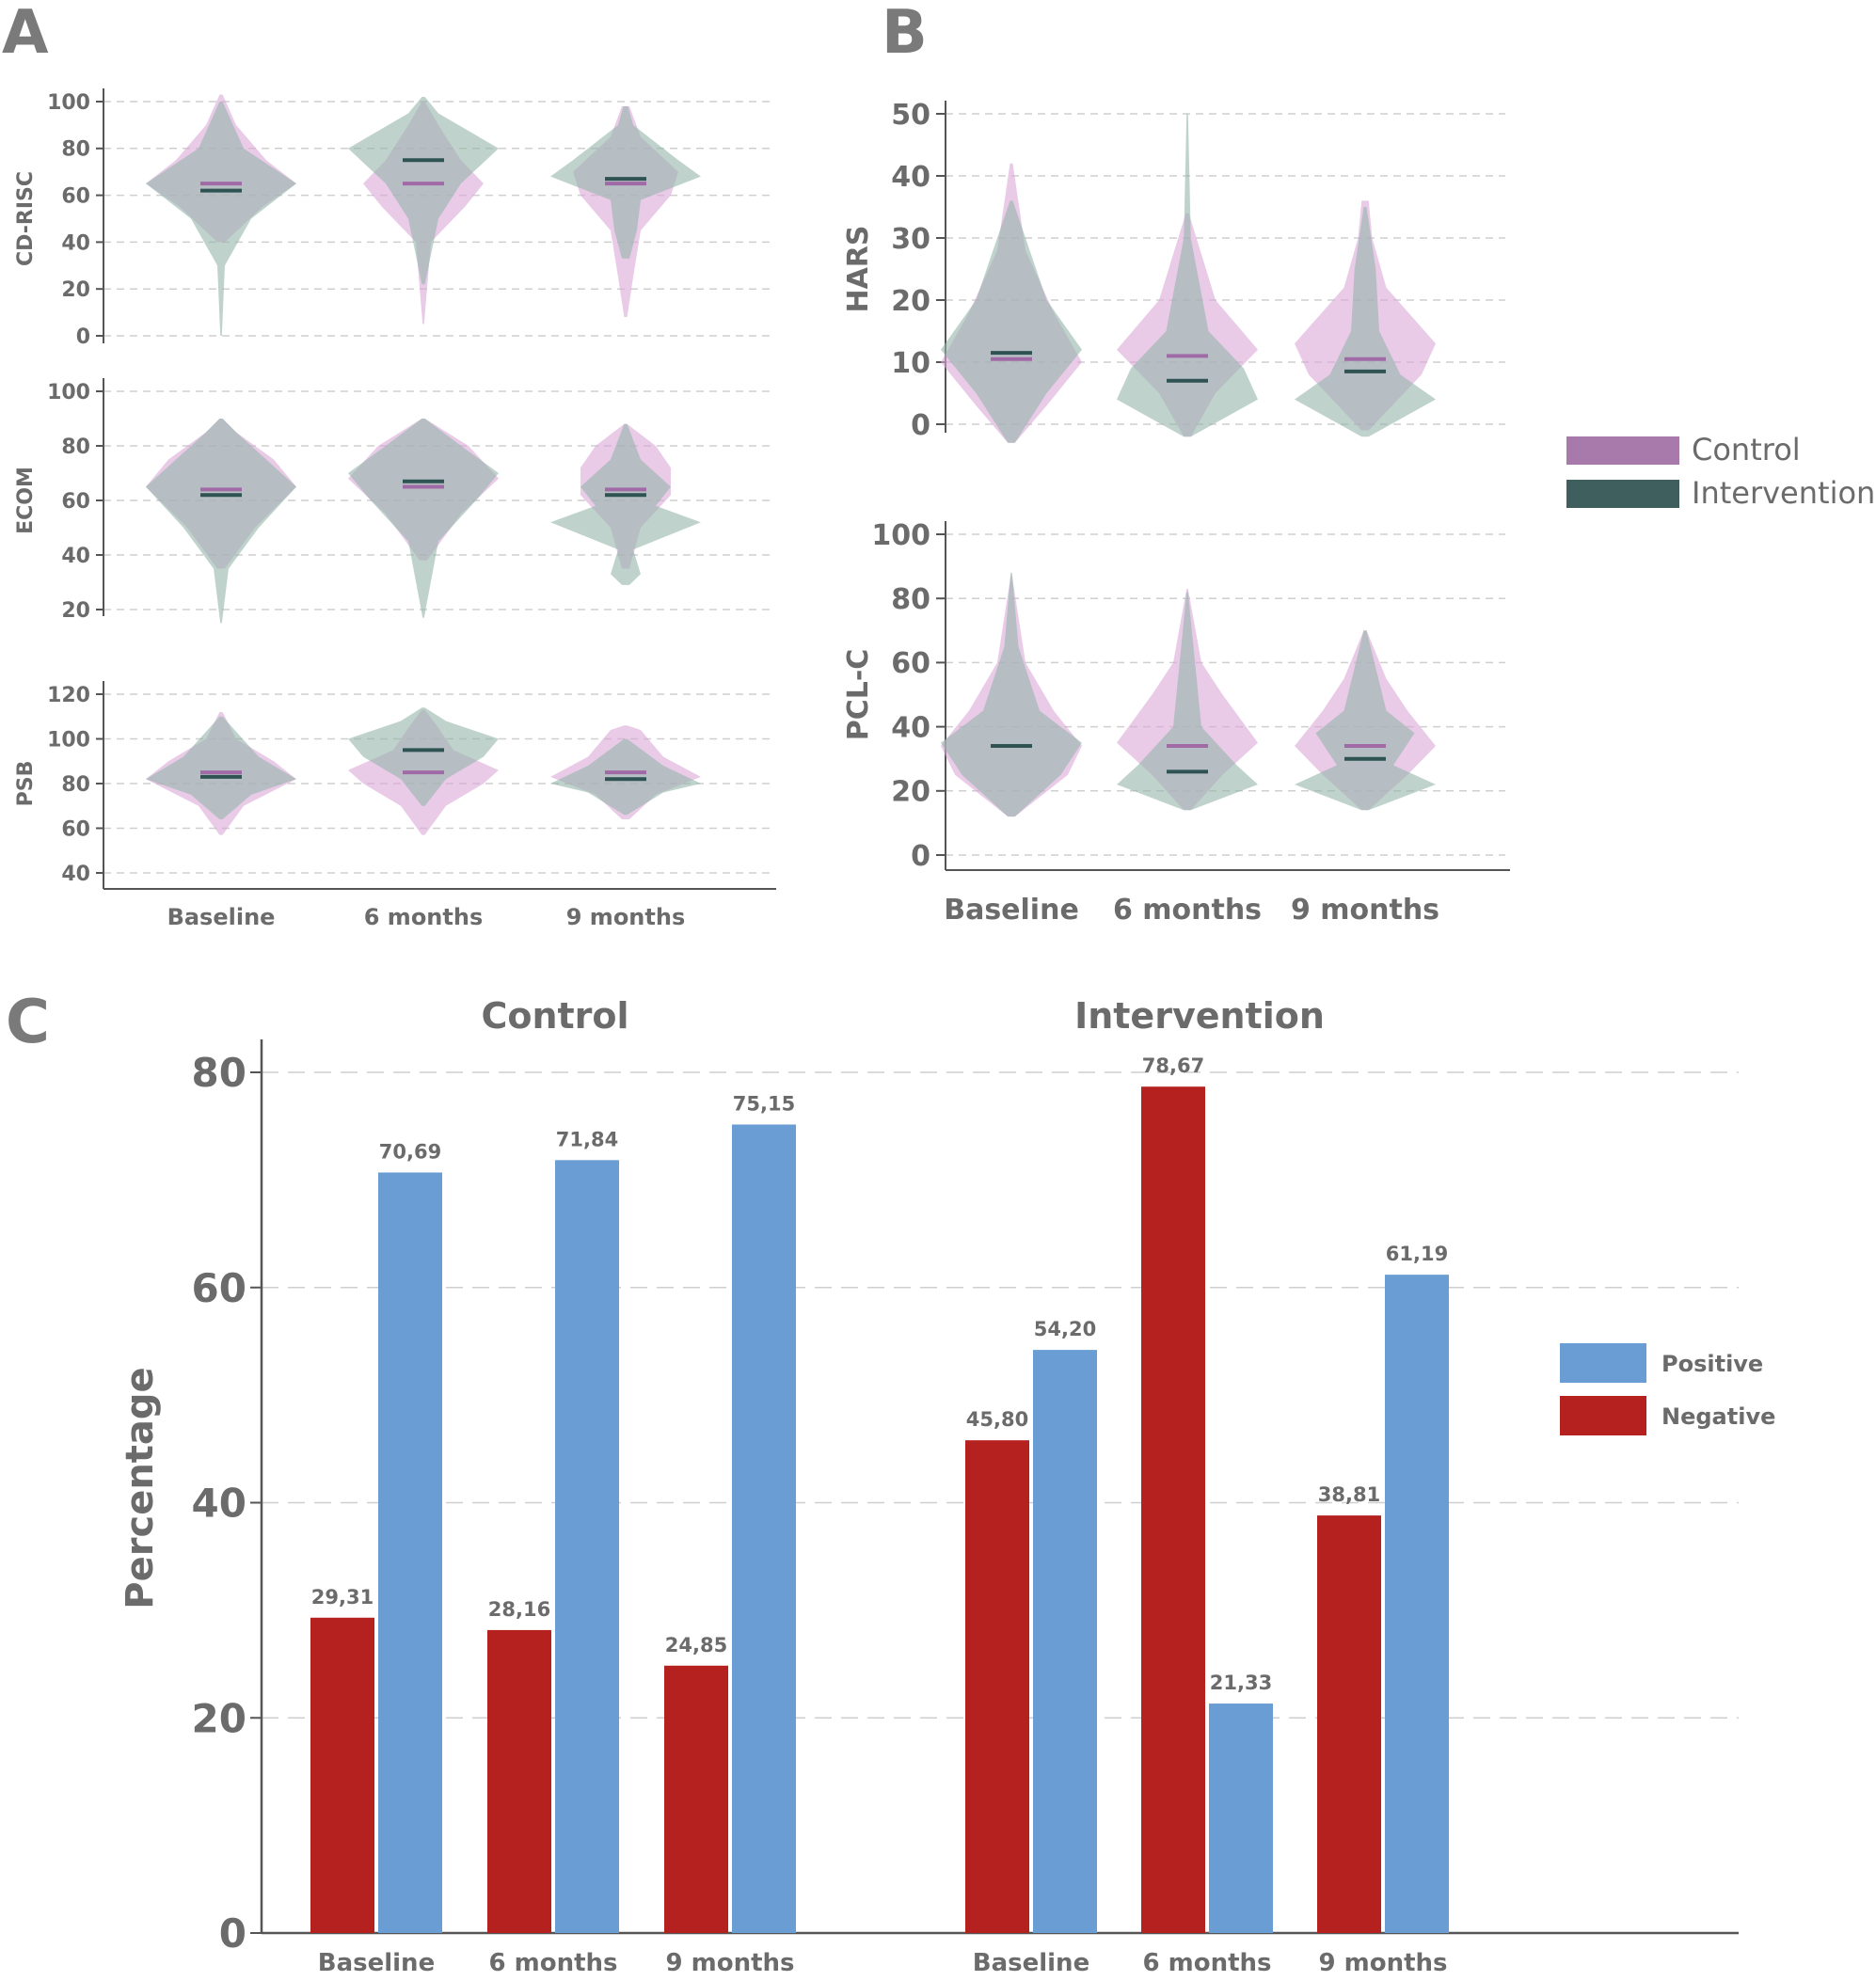 The image size is (1876, 1981). I want to click on legend-positive-swatch, so click(1603, 1363).